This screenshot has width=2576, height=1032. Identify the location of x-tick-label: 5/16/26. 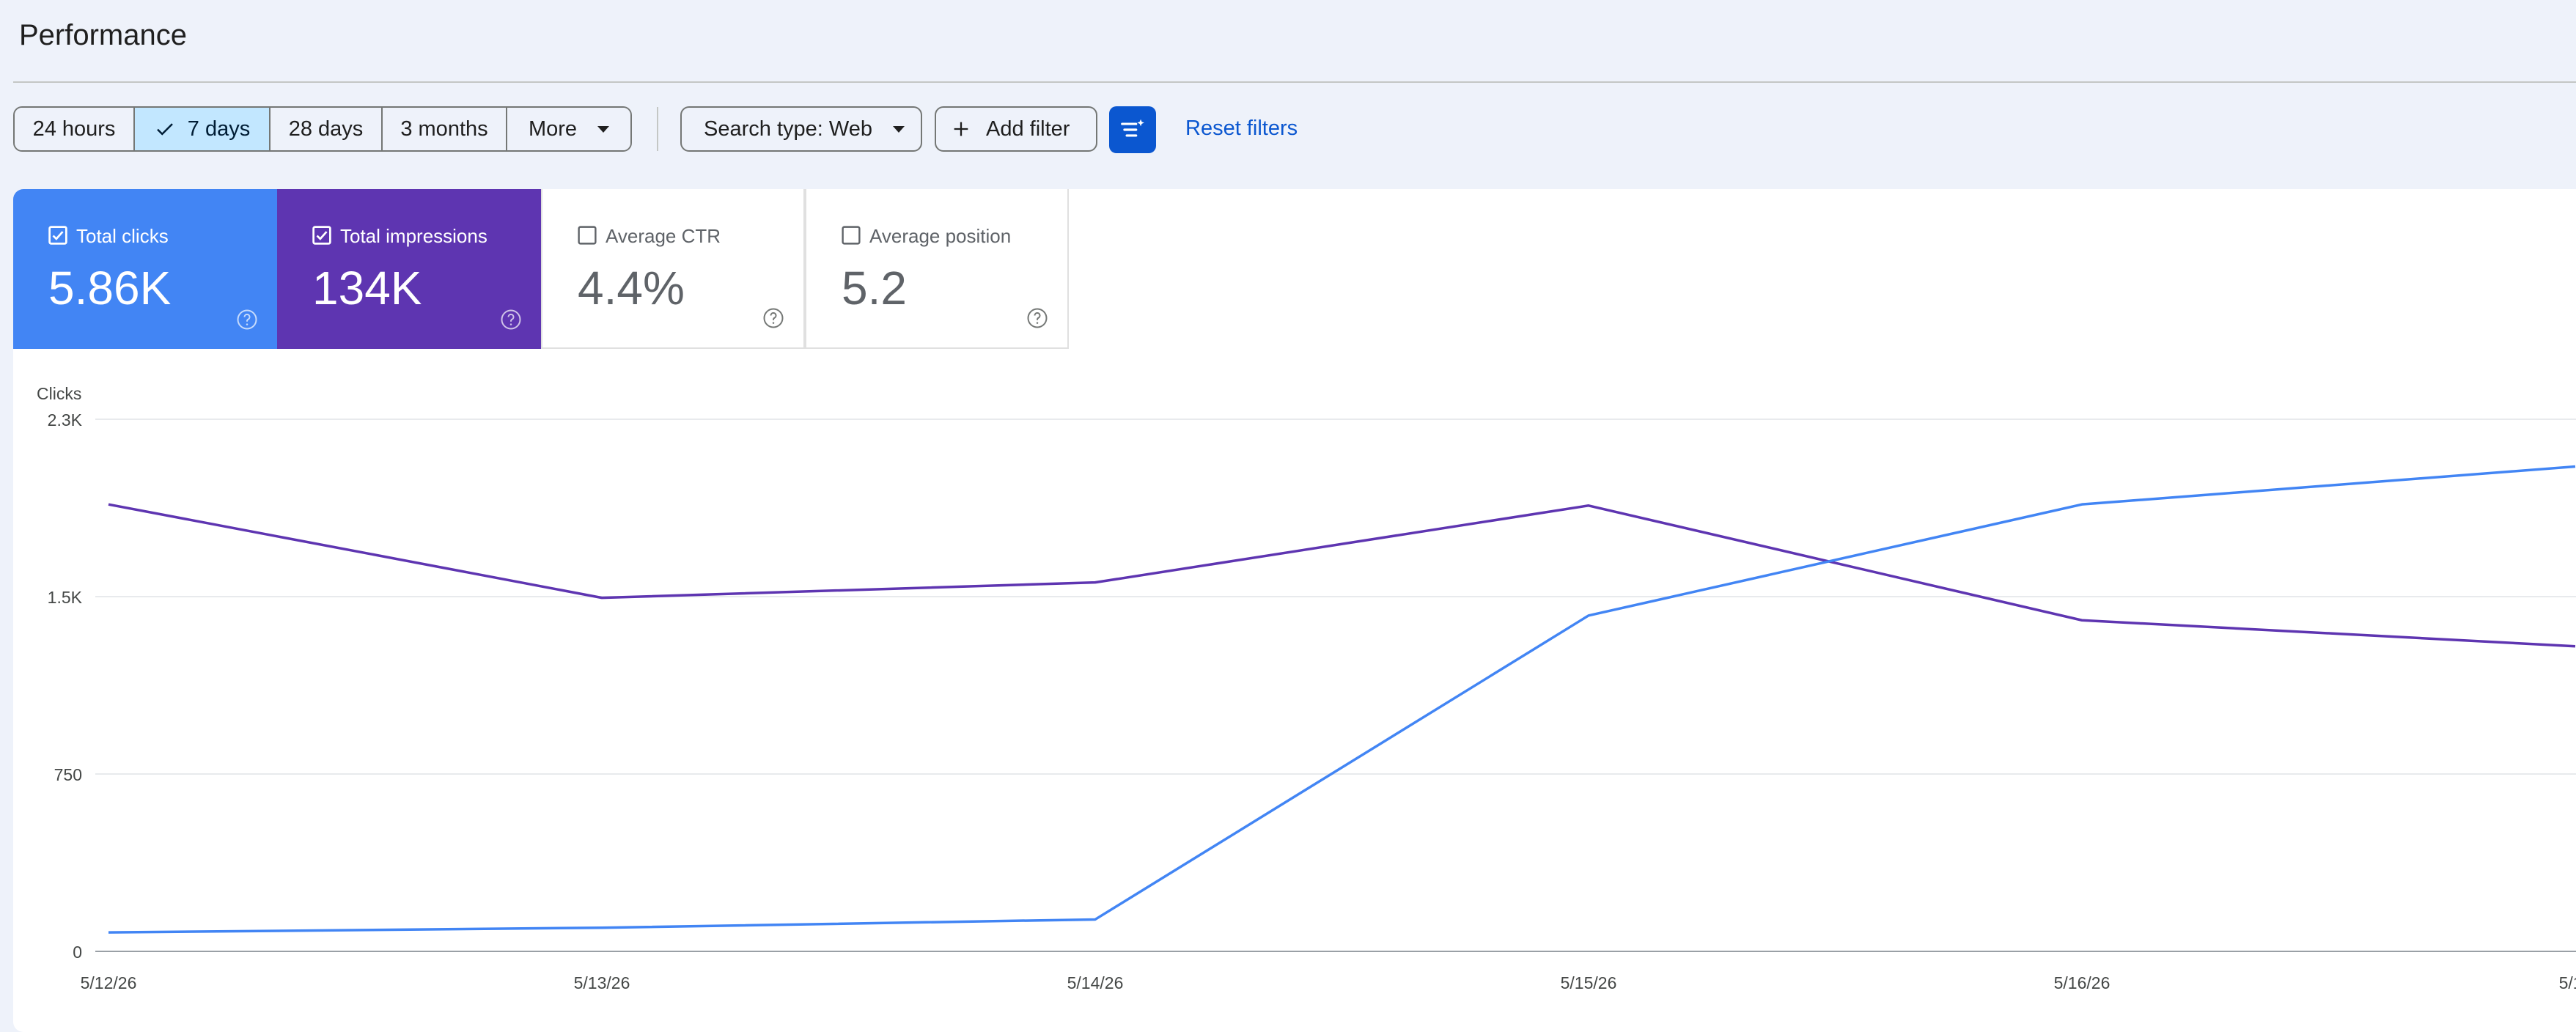
(2082, 982).